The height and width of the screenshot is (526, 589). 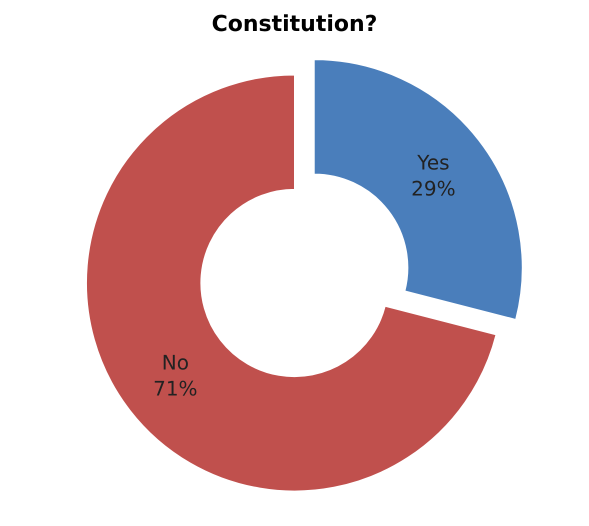 I want to click on slice-label: Yes, so click(x=433, y=162).